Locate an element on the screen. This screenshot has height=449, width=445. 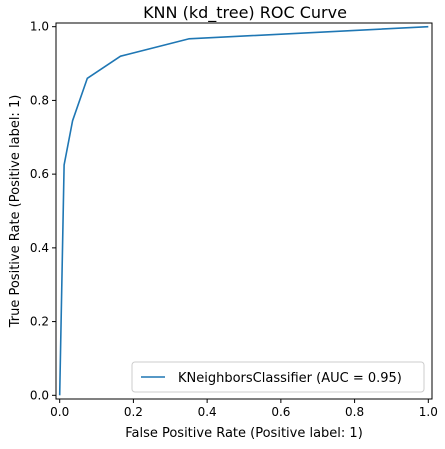
legend-box is located at coordinates (278, 377).